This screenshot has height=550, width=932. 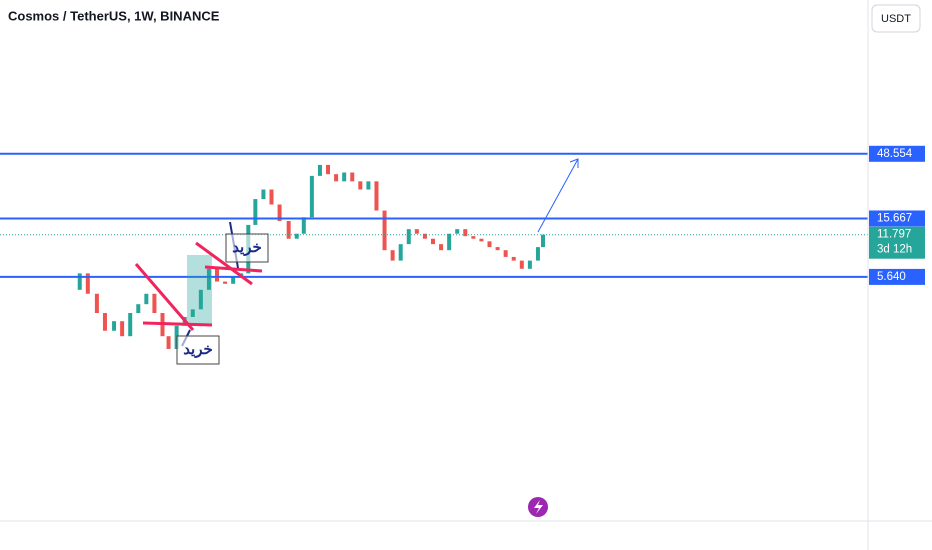 I want to click on chart-title: Cosmos / TetherUS, 1W, BINANCE, so click(x=114, y=15).